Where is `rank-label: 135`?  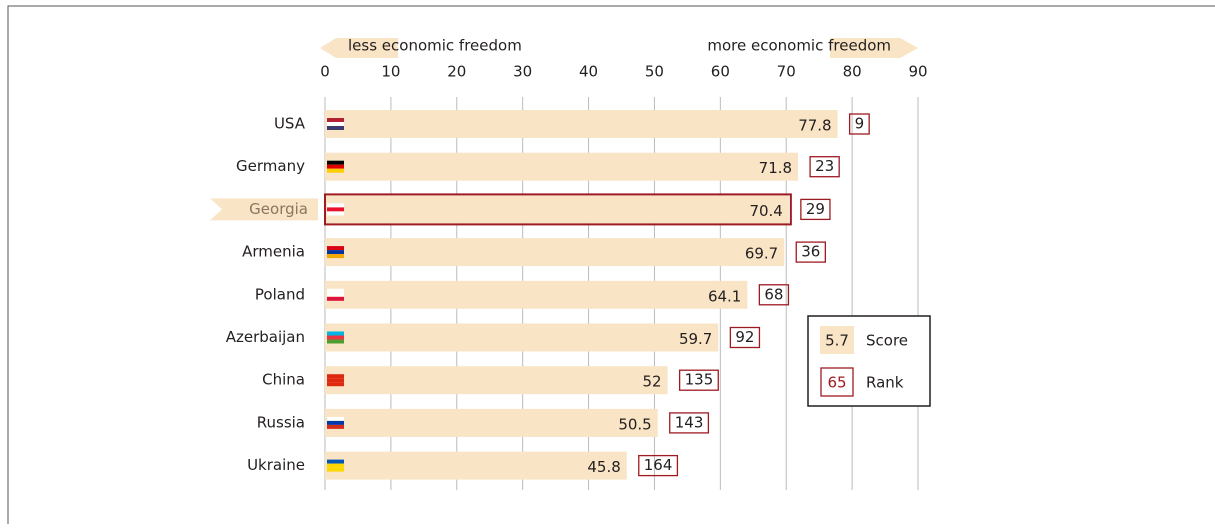
rank-label: 135 is located at coordinates (699, 380).